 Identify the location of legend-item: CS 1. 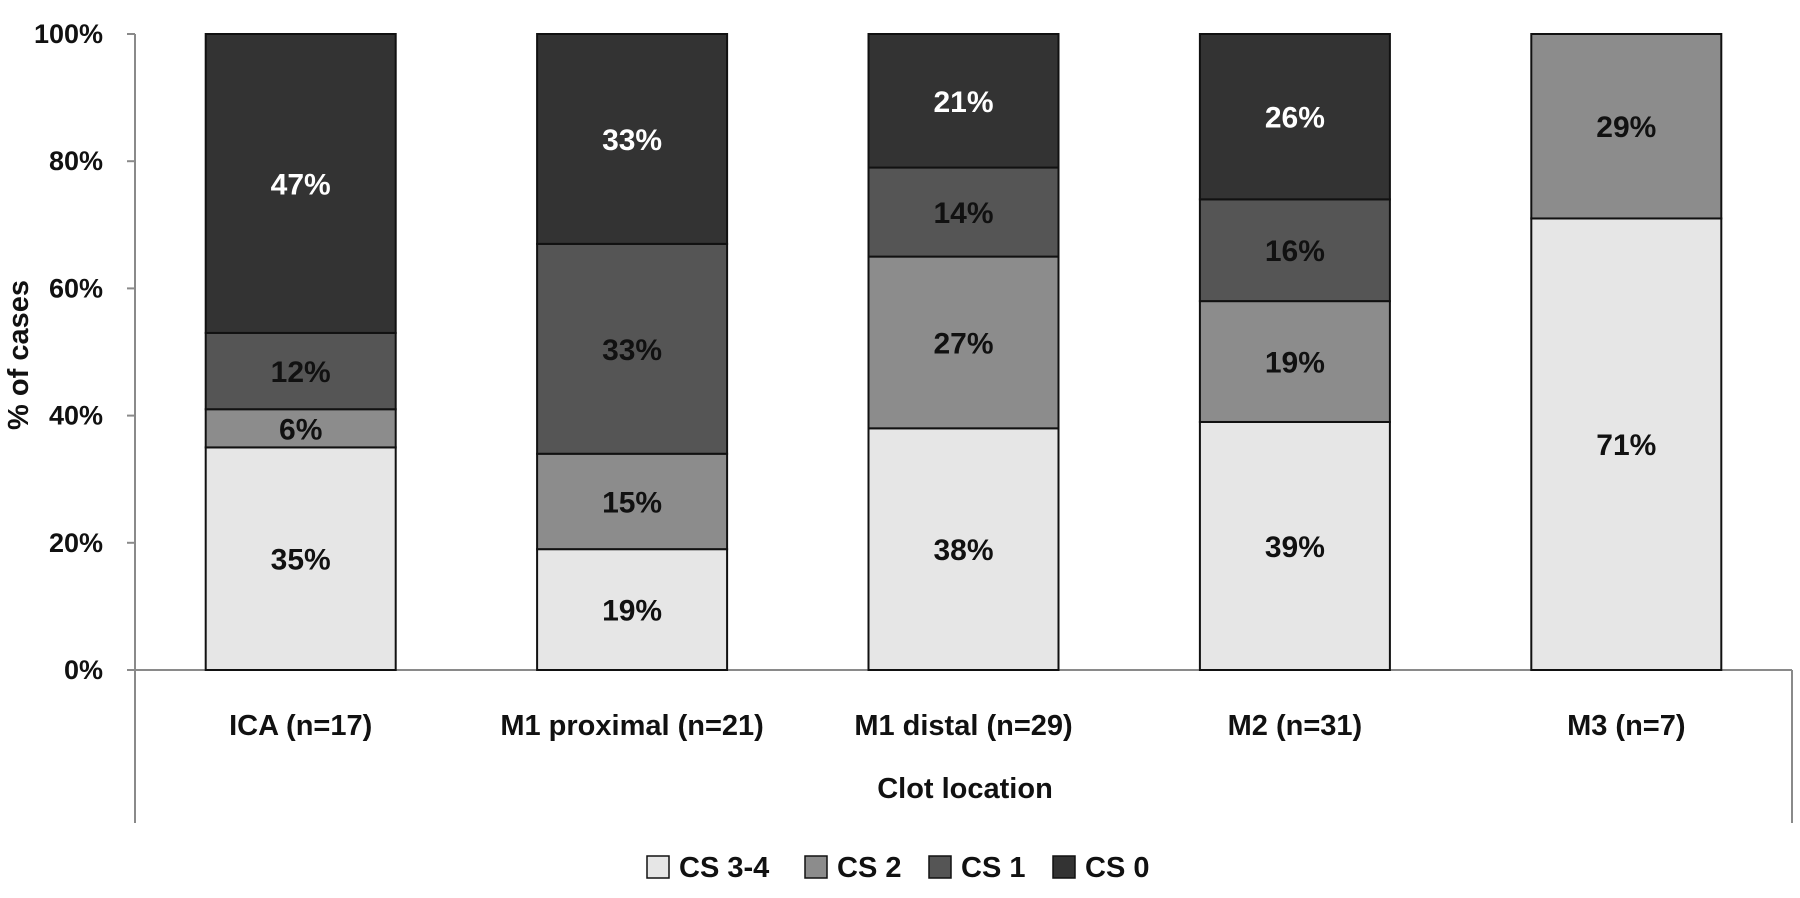
(976, 868).